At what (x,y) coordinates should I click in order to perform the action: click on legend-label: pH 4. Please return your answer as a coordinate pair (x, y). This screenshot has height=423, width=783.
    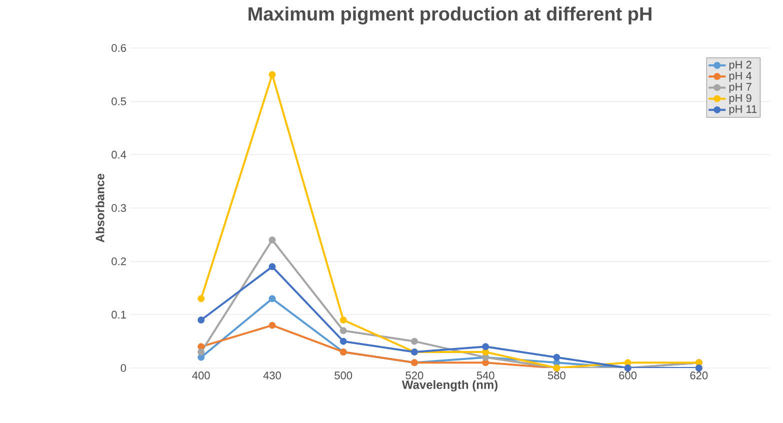
    Looking at the image, I should click on (740, 77).